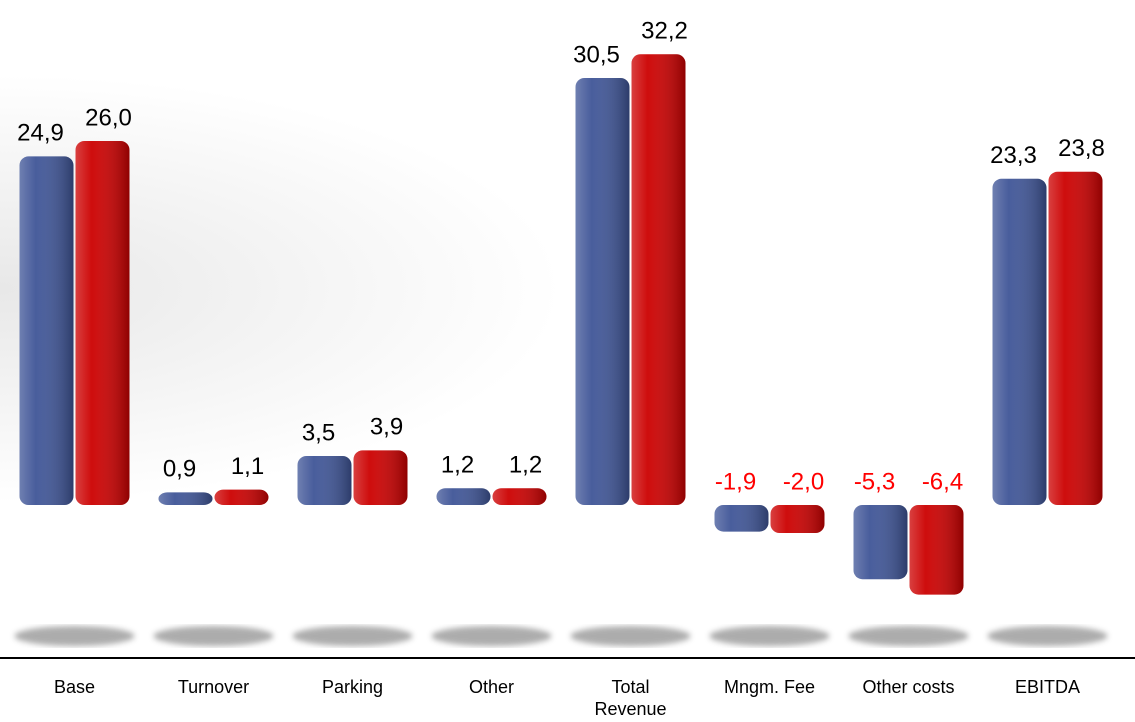  What do you see at coordinates (74, 687) in the screenshot?
I see `x-tick-label: Base` at bounding box center [74, 687].